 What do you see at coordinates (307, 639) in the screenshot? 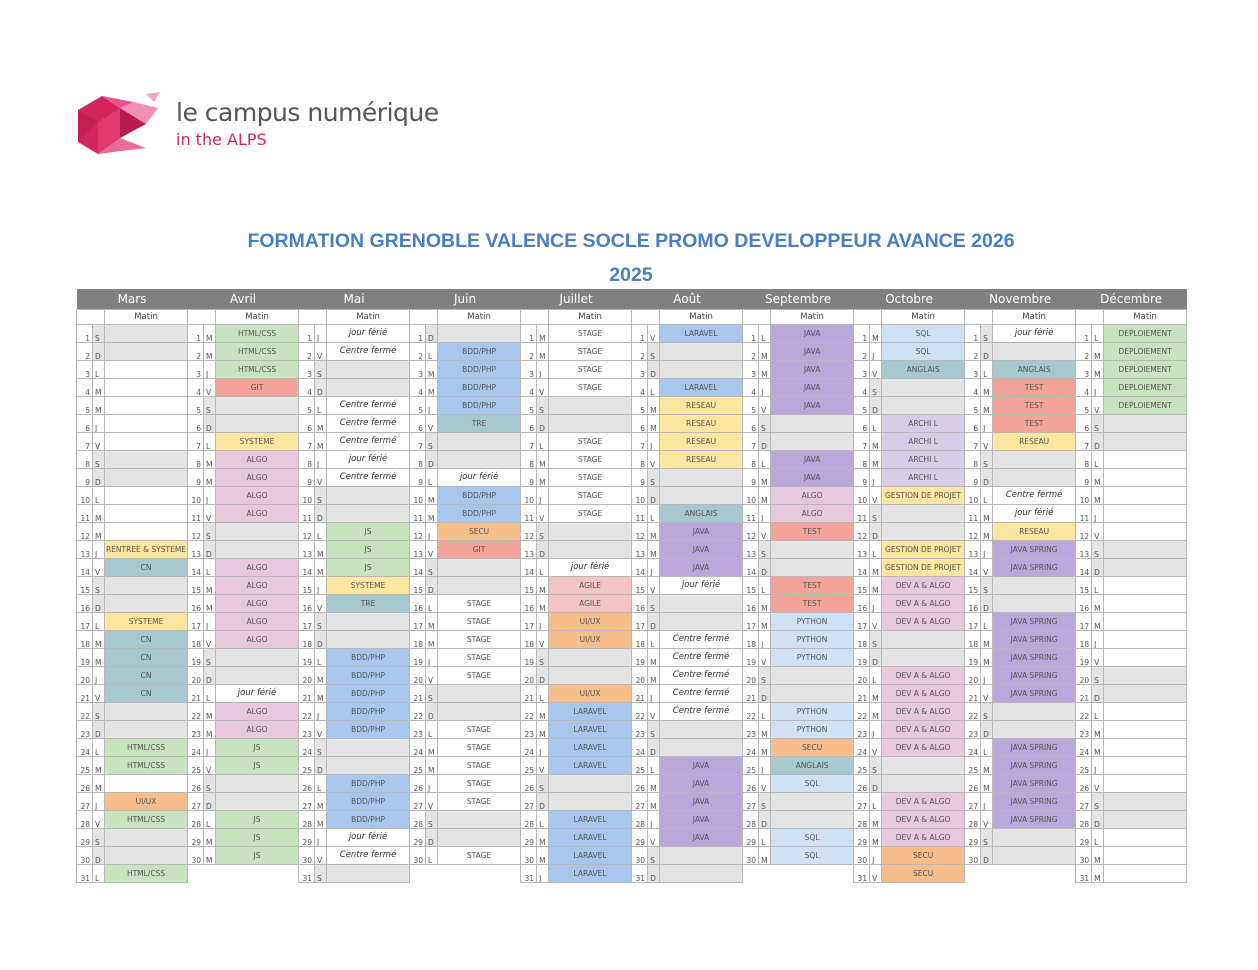
I see `day-number: 18` at bounding box center [307, 639].